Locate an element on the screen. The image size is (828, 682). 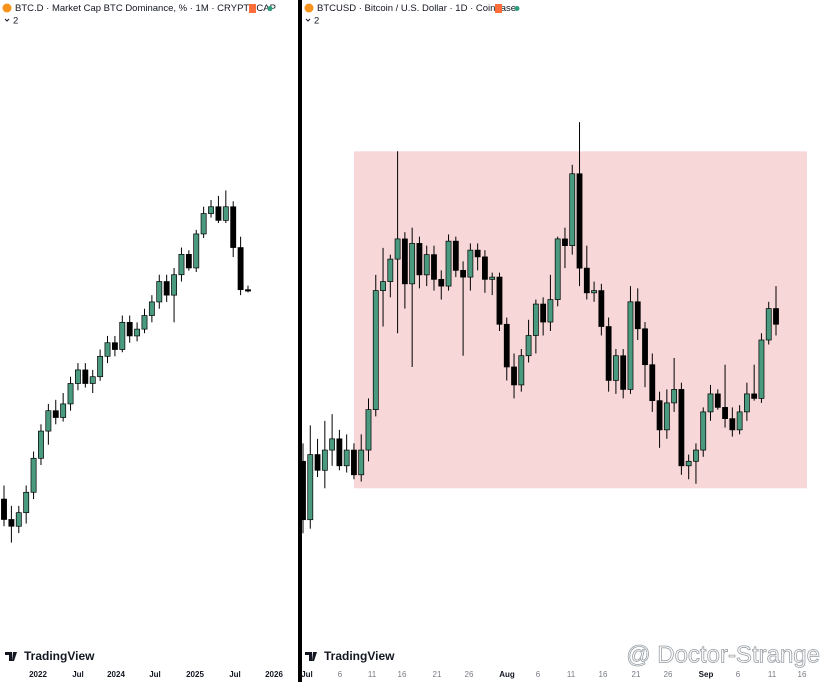
symbol-icon is located at coordinates (7, 8).